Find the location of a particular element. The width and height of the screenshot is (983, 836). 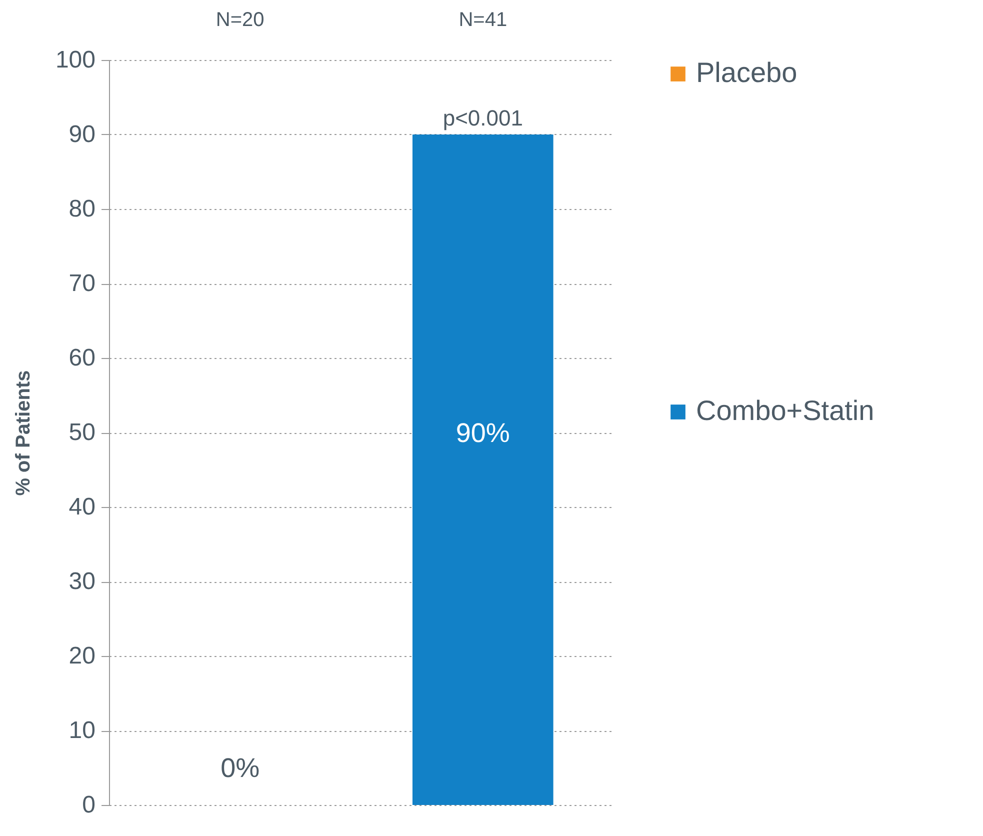

text: N=20 is located at coordinates (240, 20).